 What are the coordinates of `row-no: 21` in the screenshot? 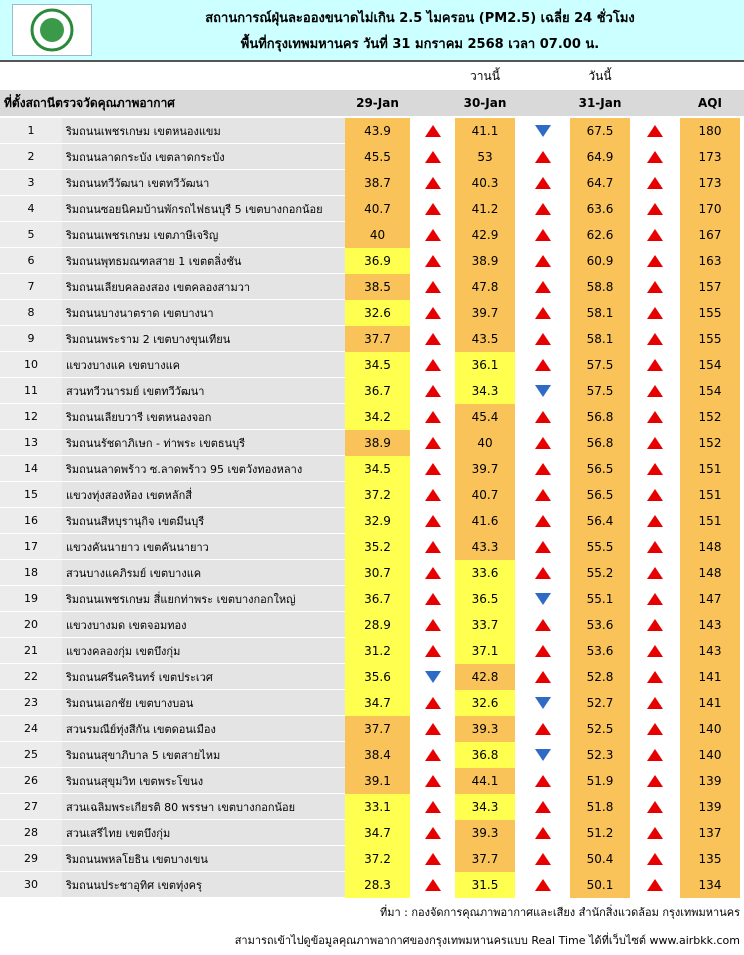 It's located at (31, 651).